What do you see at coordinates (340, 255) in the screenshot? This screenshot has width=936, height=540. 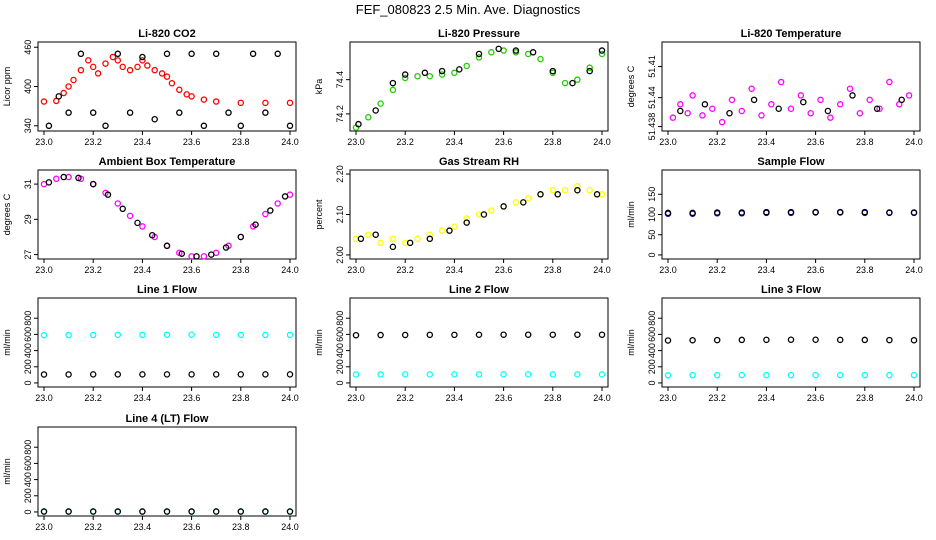 I see `y-tick-label: 2.00` at bounding box center [340, 255].